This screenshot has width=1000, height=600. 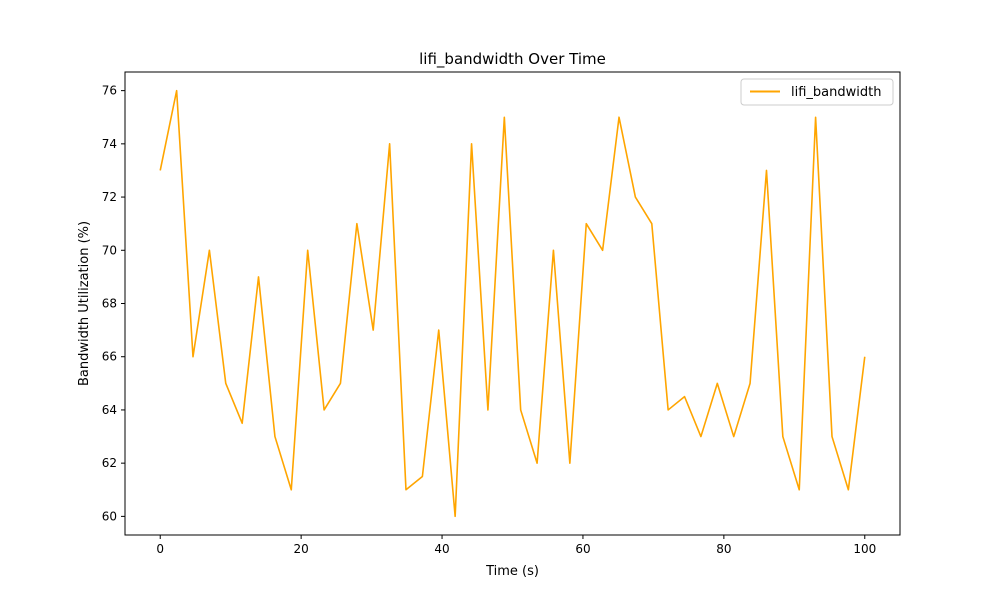 What do you see at coordinates (512, 59) in the screenshot?
I see `chart-title: lifi_bandwidth Over Time` at bounding box center [512, 59].